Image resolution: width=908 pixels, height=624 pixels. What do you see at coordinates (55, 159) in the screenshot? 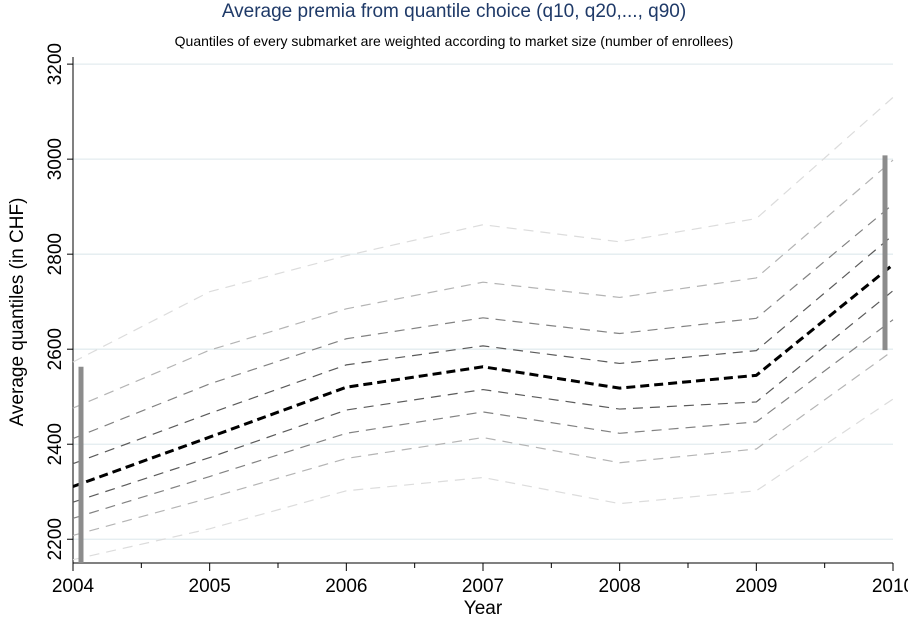
I see `y-tick-label-3000: 3000` at bounding box center [55, 159].